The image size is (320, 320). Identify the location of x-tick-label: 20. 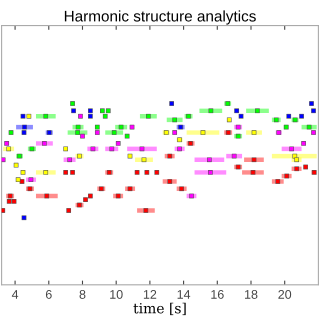
(285, 294).